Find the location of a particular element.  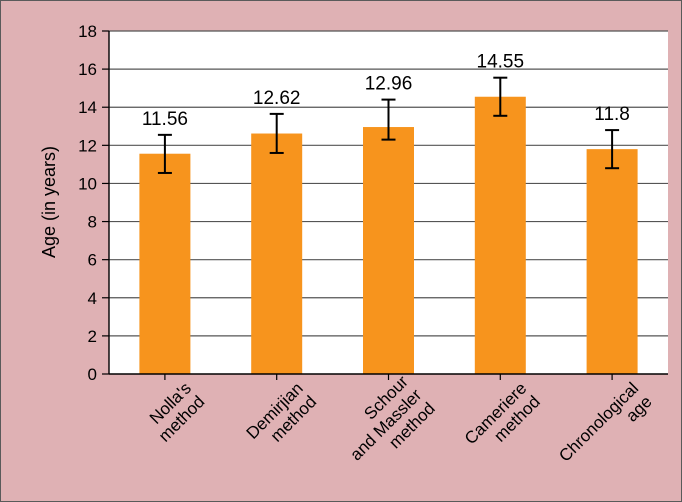

y-tick-label: 16 is located at coordinates (87, 69).